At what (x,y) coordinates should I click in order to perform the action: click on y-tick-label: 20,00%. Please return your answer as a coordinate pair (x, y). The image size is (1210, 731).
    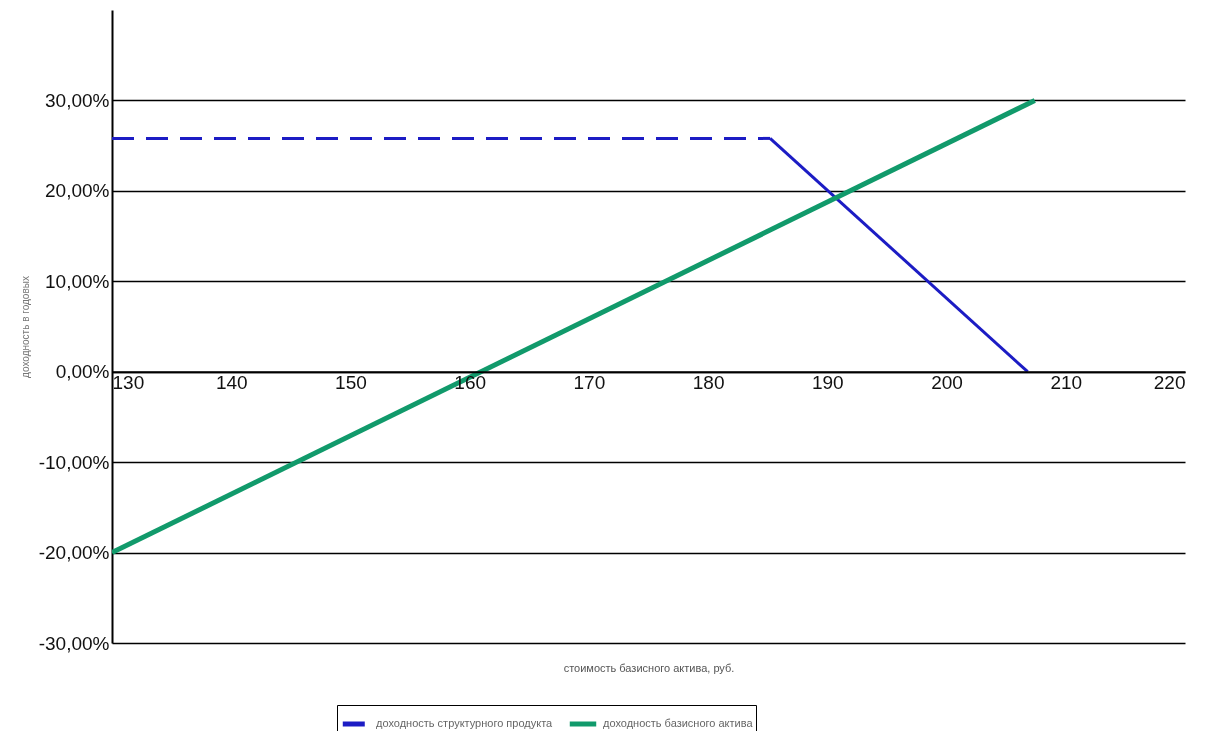
    Looking at the image, I should click on (77, 191).